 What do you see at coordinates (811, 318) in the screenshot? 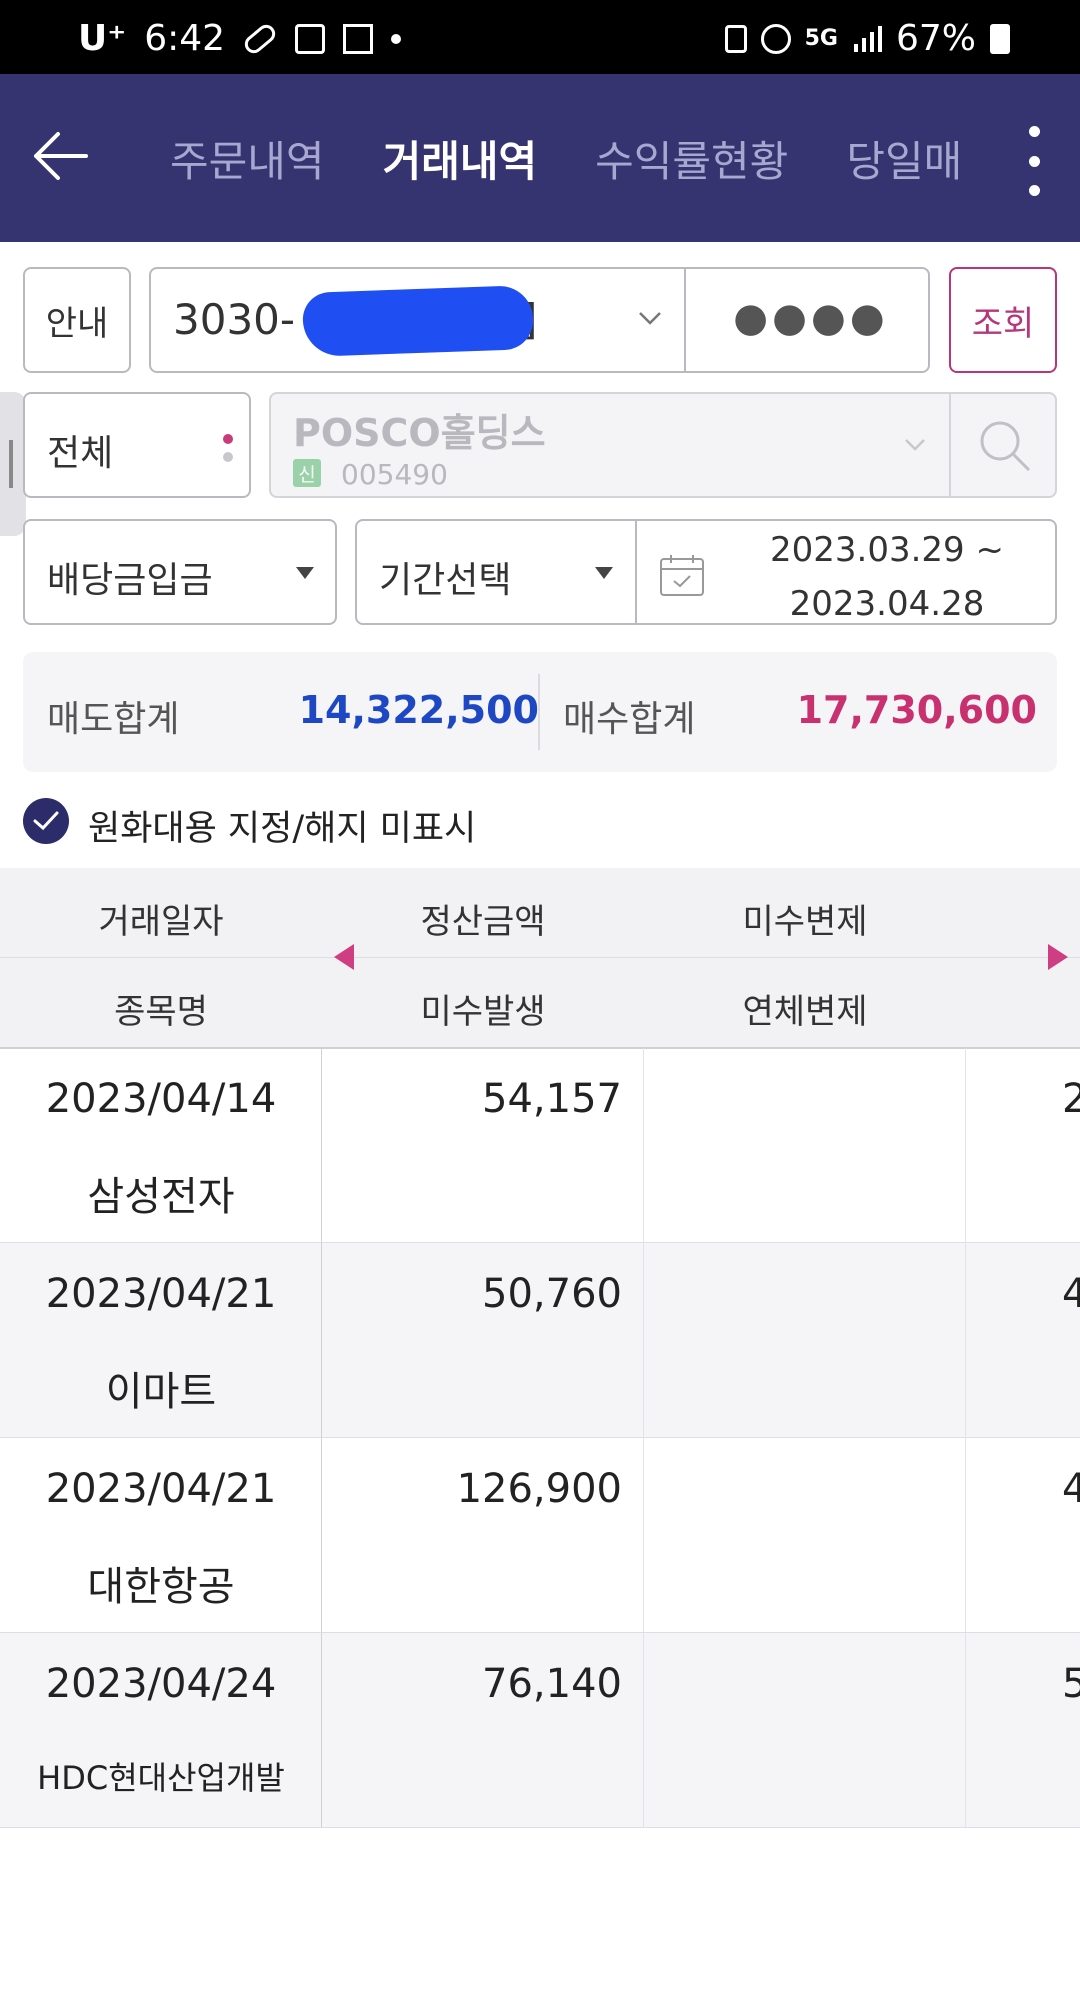
I see `password-field: ●●●●` at bounding box center [811, 318].